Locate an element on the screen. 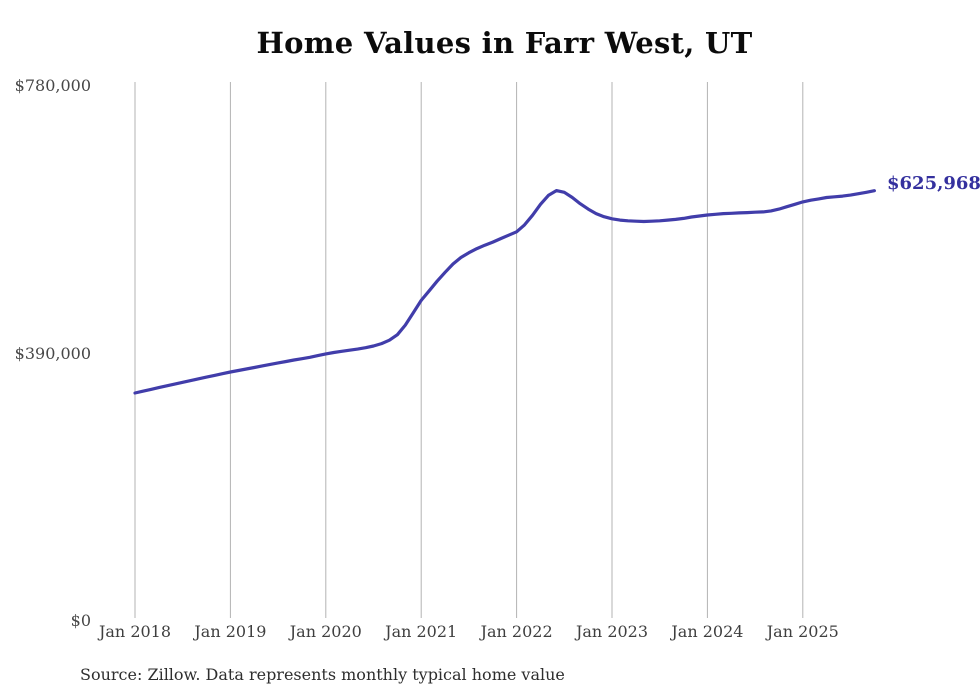 Image resolution: width=980 pixels, height=699 pixels. x-tick-label: Jan 2020 is located at coordinates (325, 631).